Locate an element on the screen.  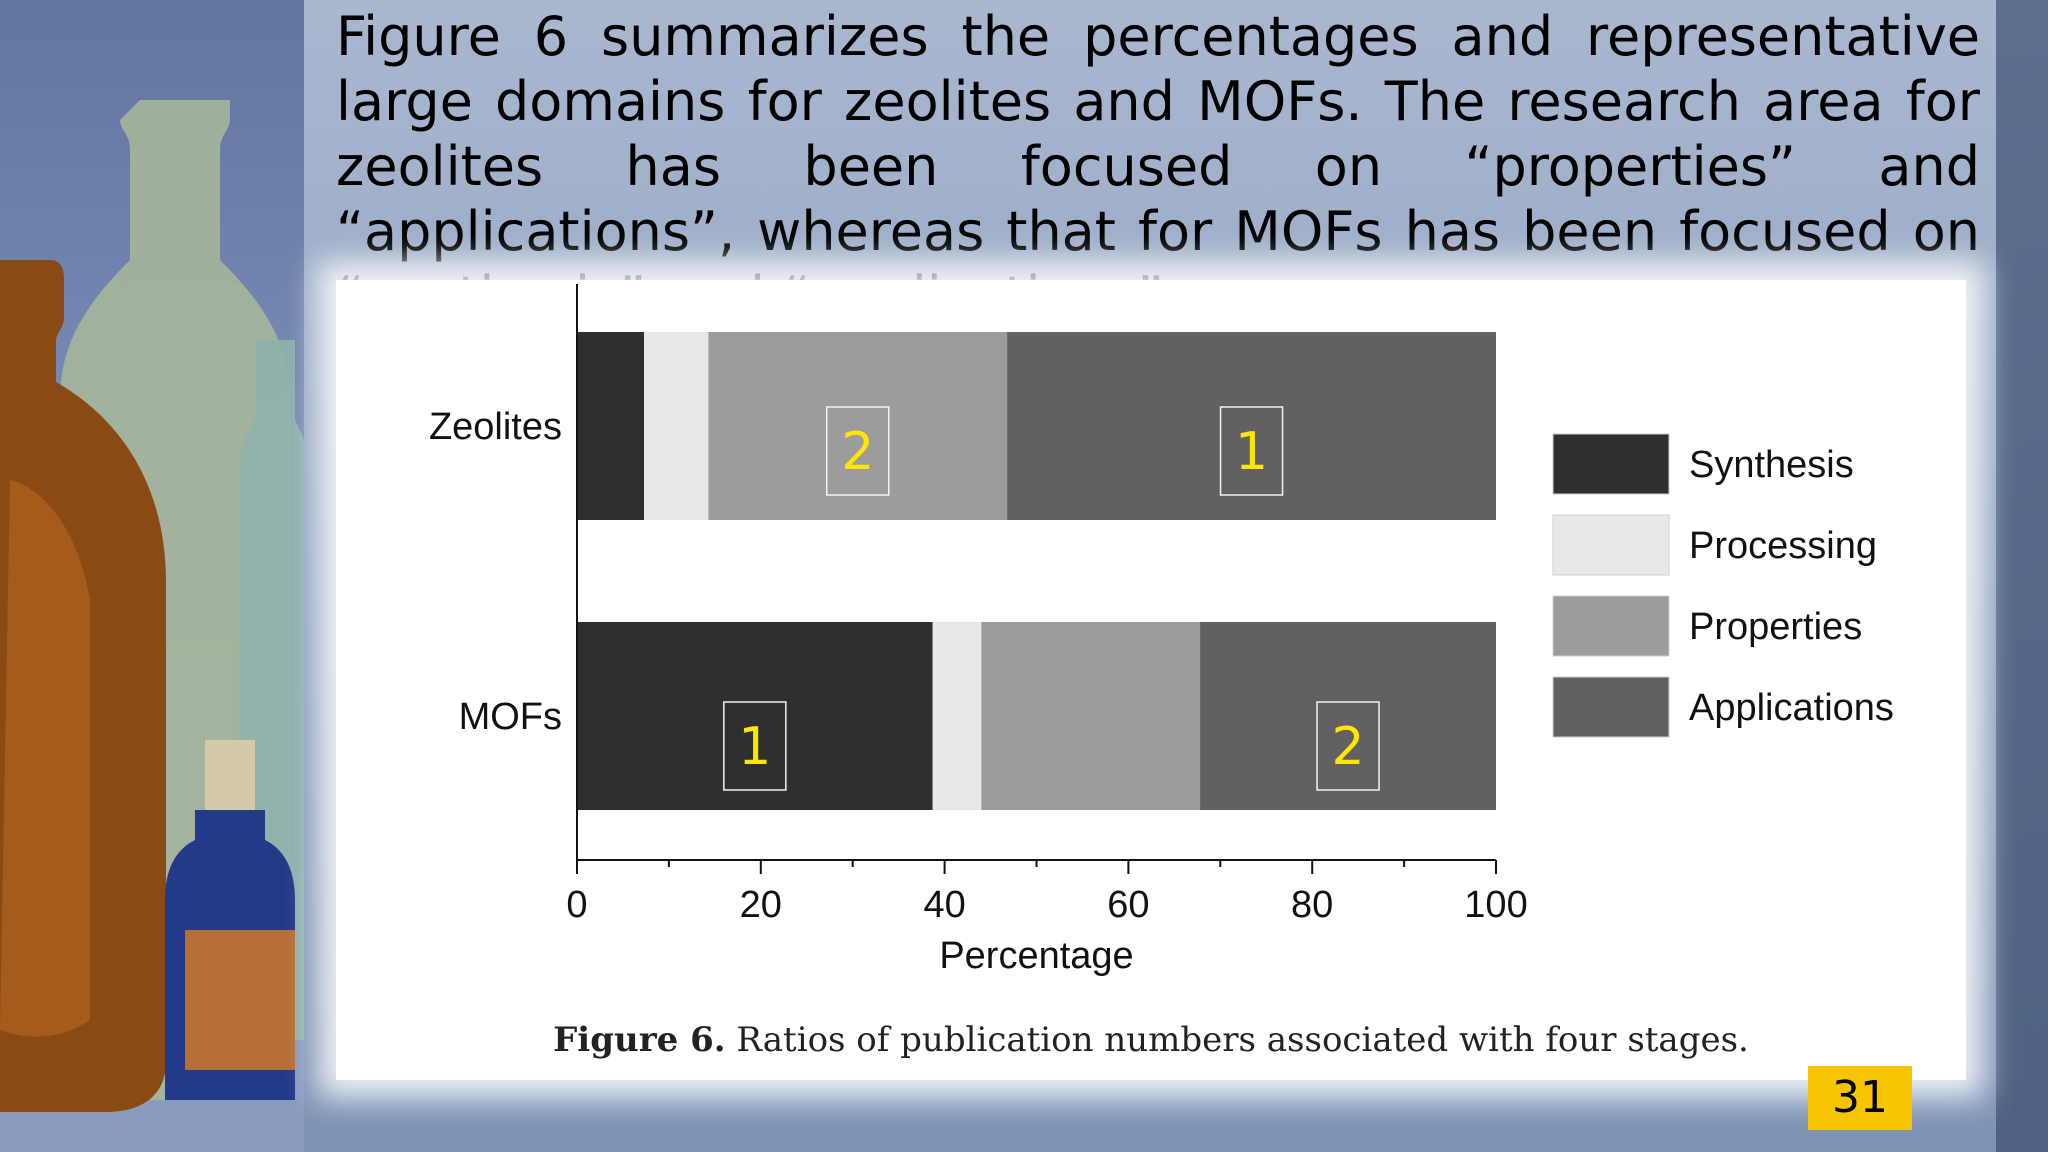
bar-mofs-synthesis is located at coordinates (755, 716).